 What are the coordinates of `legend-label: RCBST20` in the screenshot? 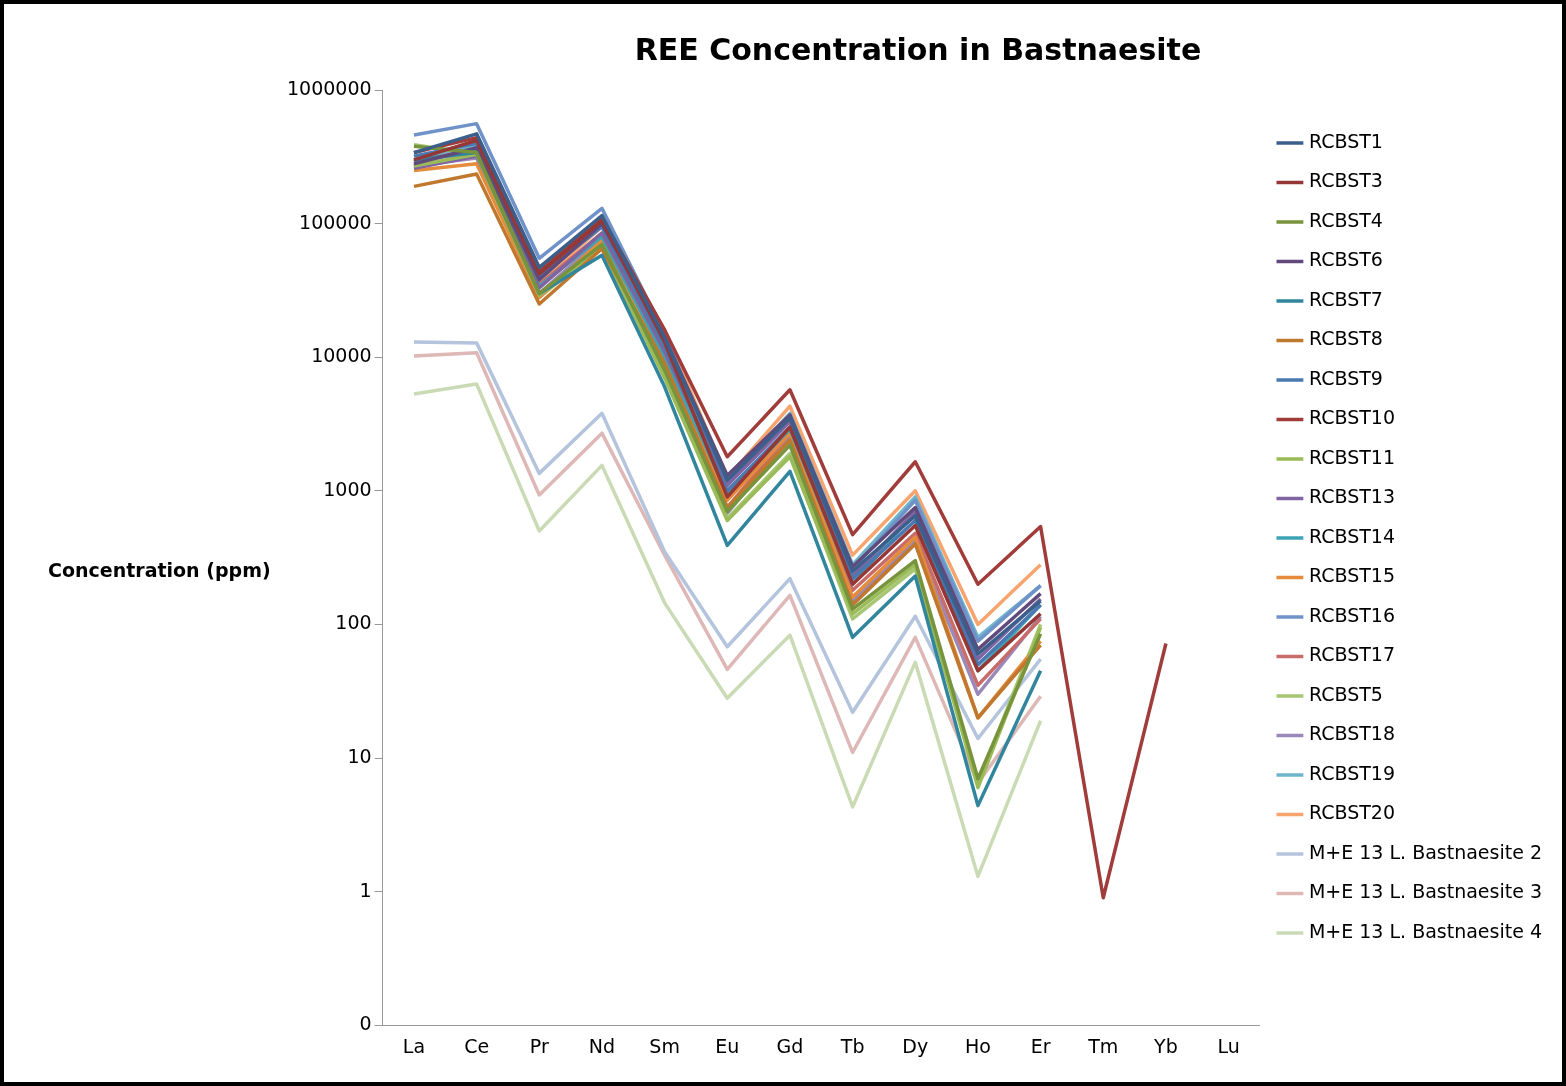 It's located at (1351, 812).